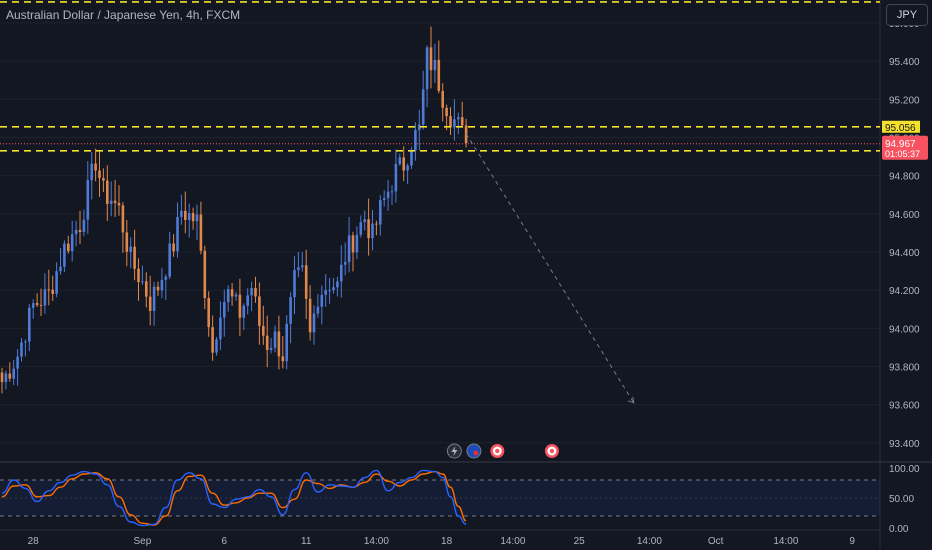 This screenshot has height=550, width=932. What do you see at coordinates (904, 253) in the screenshot?
I see `y-tick-label: 94.400` at bounding box center [904, 253].